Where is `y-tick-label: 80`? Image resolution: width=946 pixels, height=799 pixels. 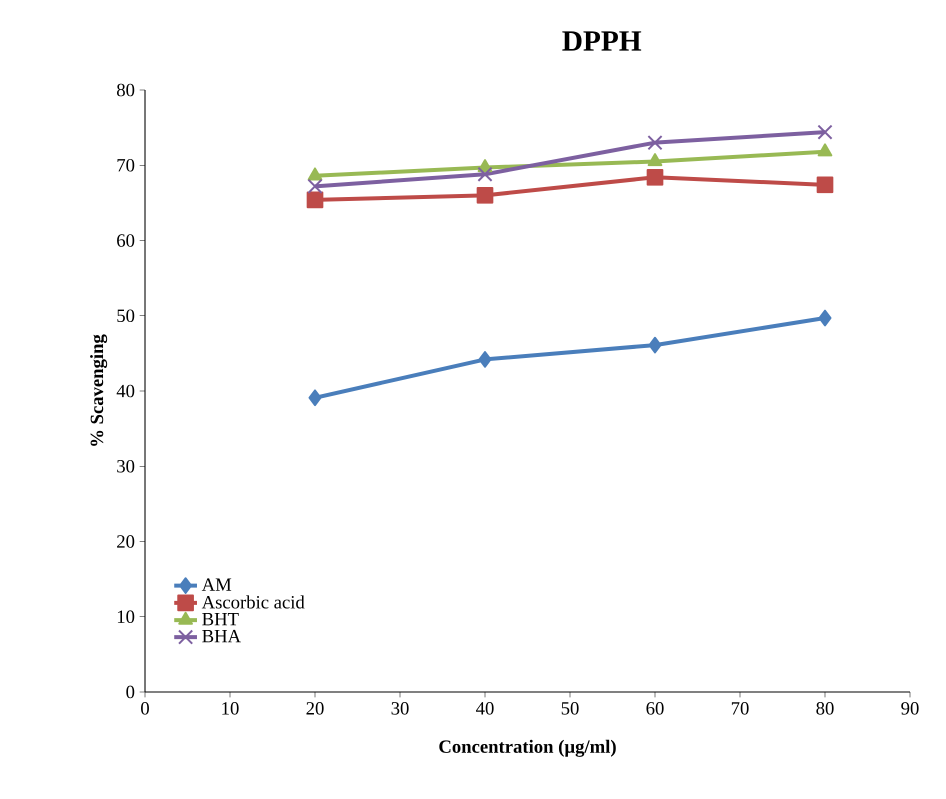
y-tick-label: 80 is located at coordinates (125, 90).